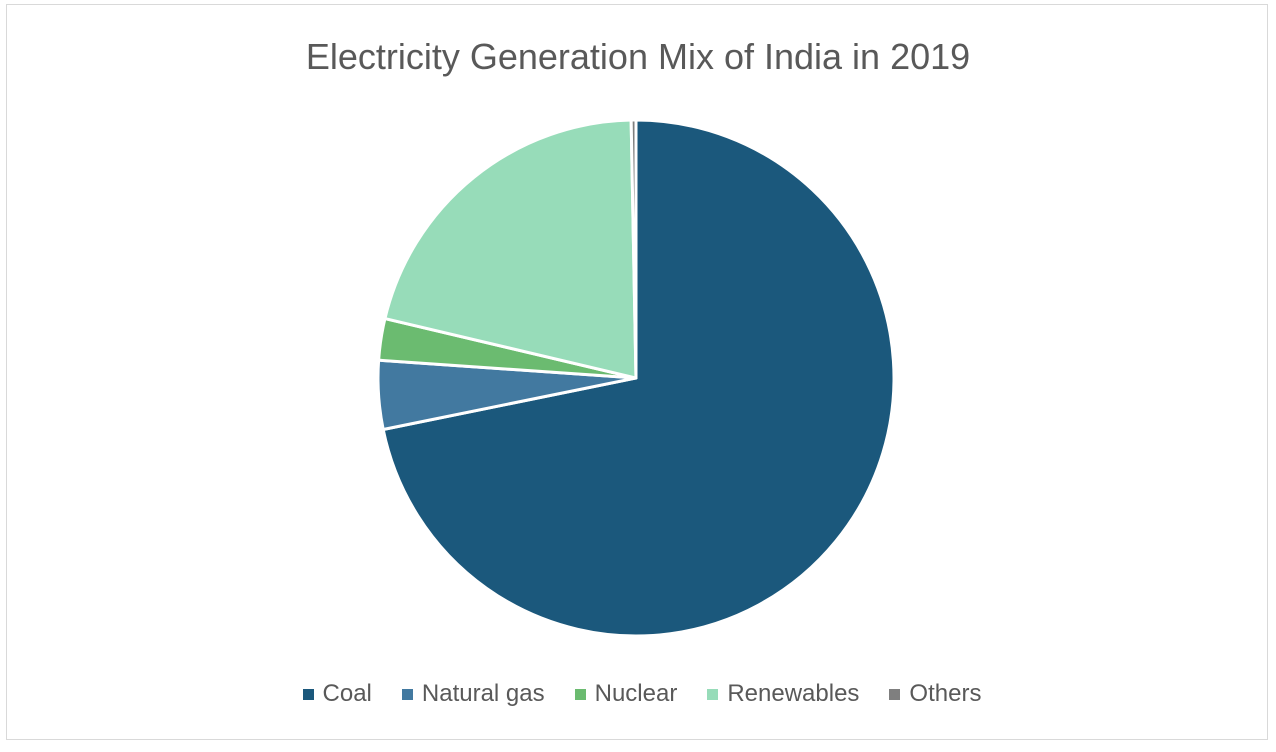  What do you see at coordinates (347, 693) in the screenshot?
I see `legend-label: Coal` at bounding box center [347, 693].